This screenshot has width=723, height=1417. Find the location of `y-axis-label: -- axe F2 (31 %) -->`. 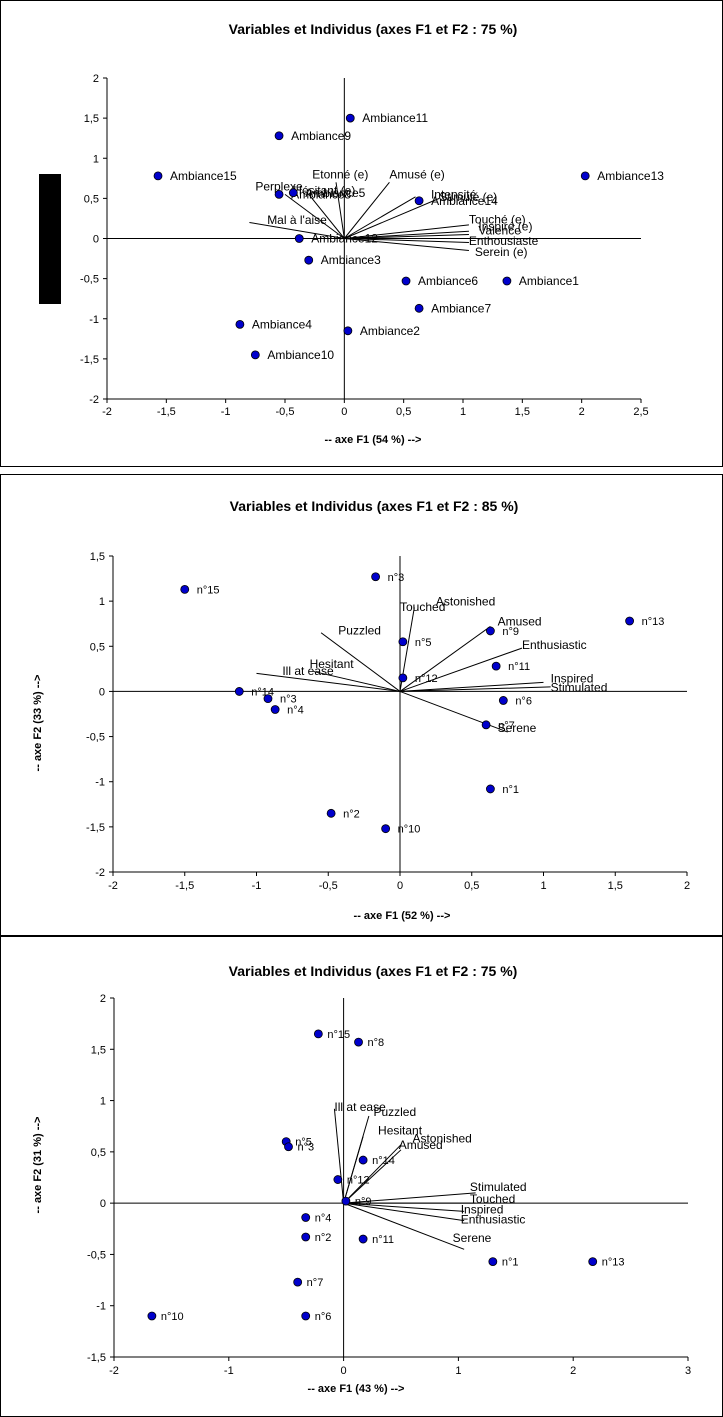

y-axis-label: -- axe F2 (31 %) --> is located at coordinates (38, 1165).